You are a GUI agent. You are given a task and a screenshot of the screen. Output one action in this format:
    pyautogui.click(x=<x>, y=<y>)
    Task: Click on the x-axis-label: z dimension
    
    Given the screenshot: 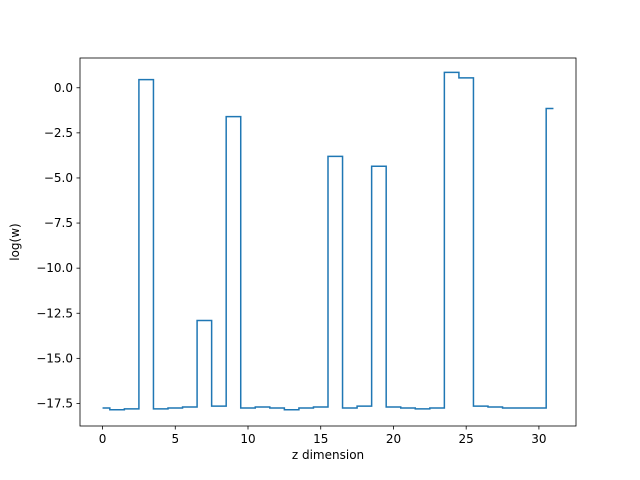 What is the action you would take?
    pyautogui.click(x=328, y=455)
    